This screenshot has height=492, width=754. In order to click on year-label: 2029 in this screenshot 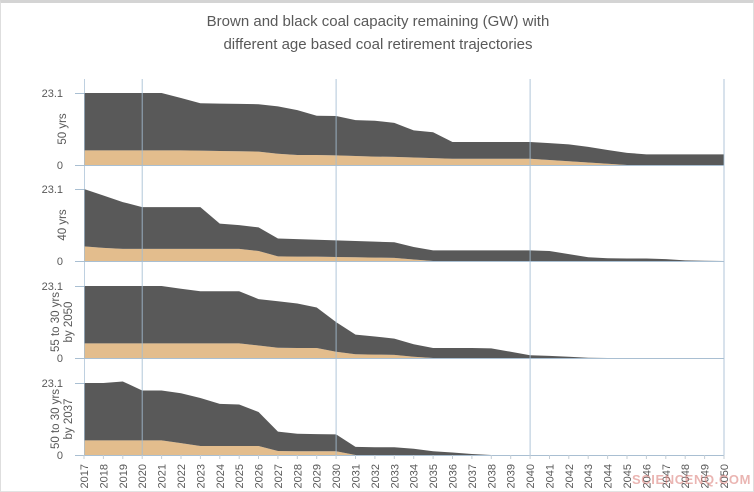, I will do `click(318, 476)`.